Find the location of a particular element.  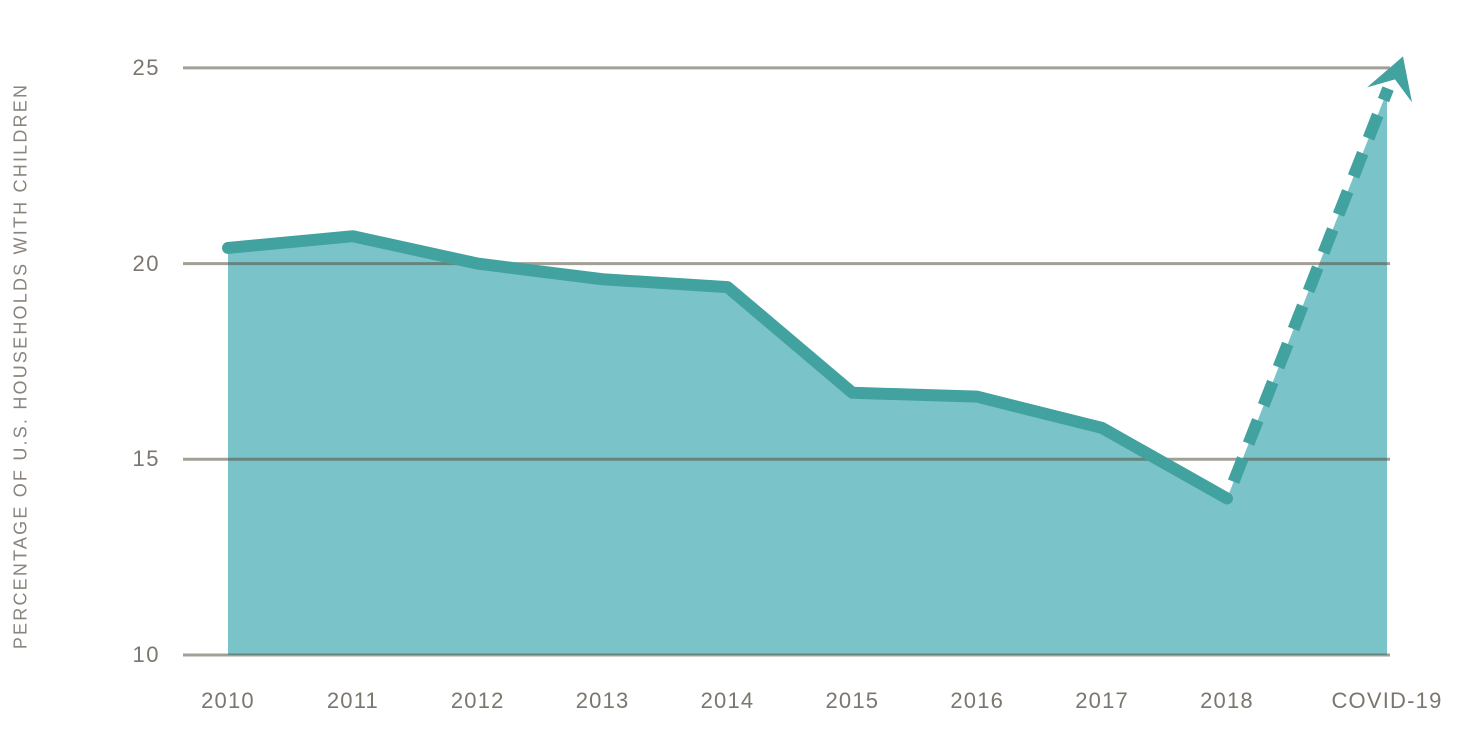

x-axis-label: 2010 is located at coordinates (228, 700).